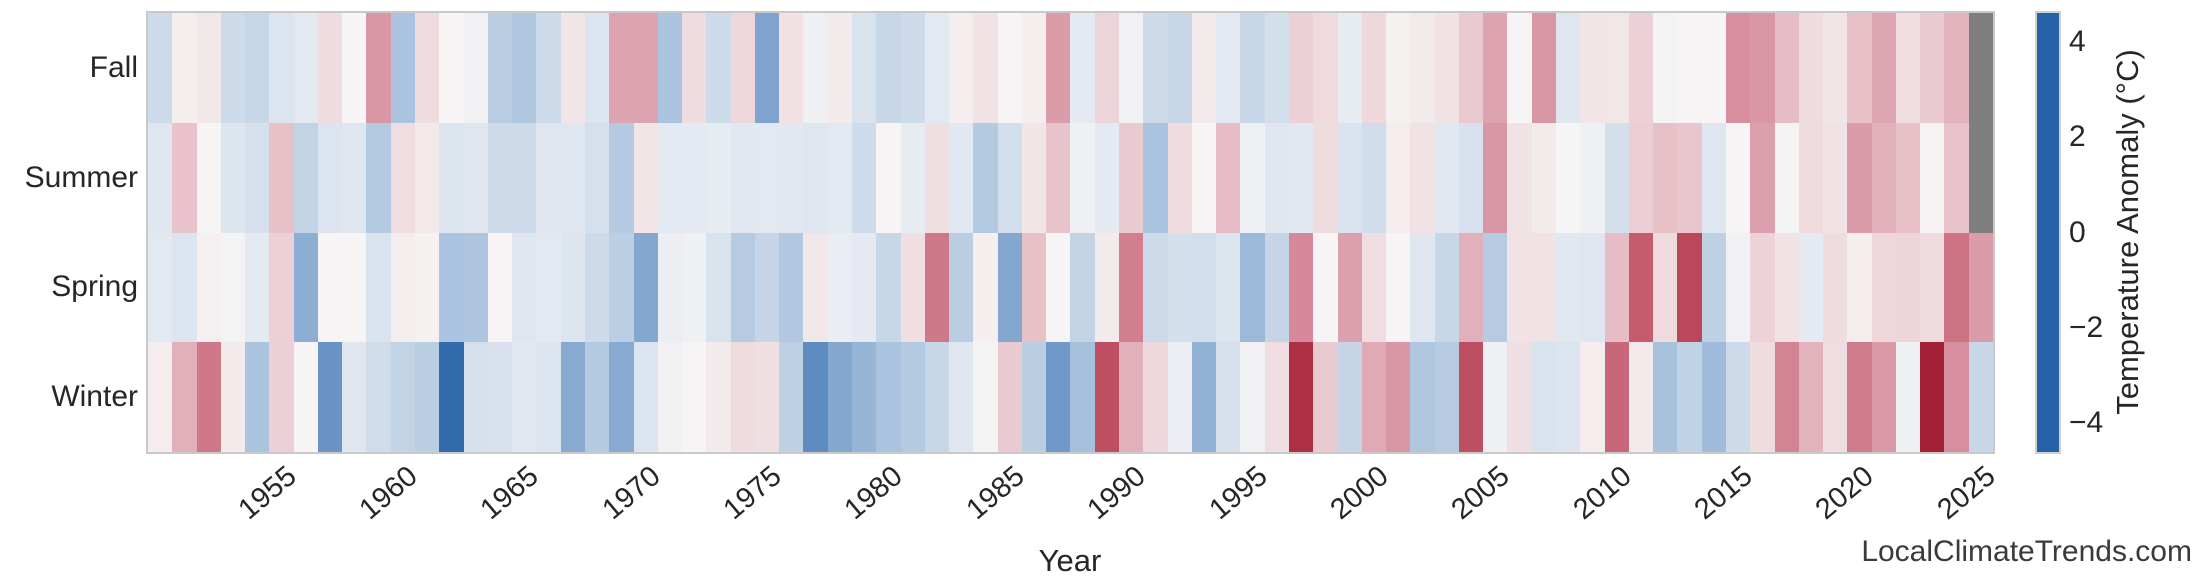 This screenshot has height=585, width=2200. I want to click on y-tick-label: Spring, so click(94, 287).